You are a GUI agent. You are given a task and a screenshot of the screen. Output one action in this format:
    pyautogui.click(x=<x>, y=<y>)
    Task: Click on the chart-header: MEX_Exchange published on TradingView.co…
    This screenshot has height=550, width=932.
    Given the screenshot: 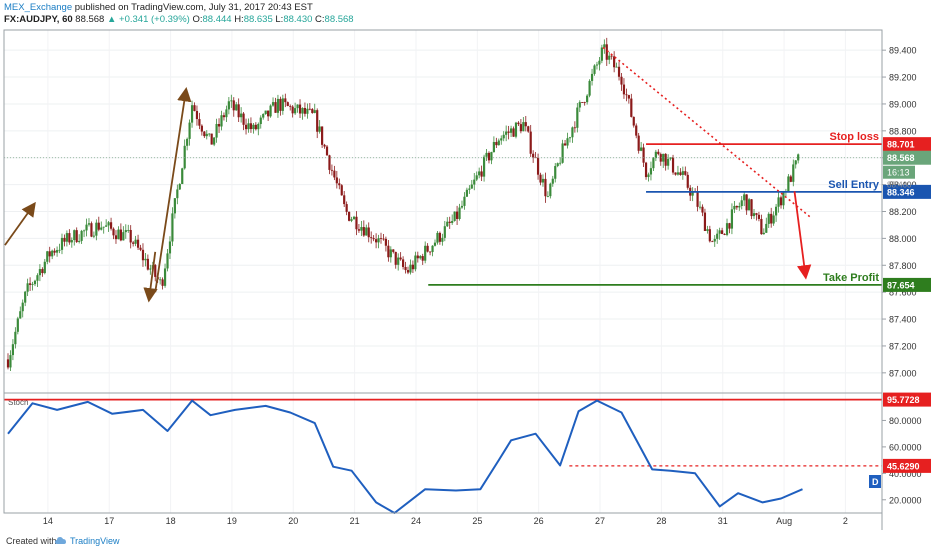 What is the action you would take?
    pyautogui.click(x=179, y=14)
    